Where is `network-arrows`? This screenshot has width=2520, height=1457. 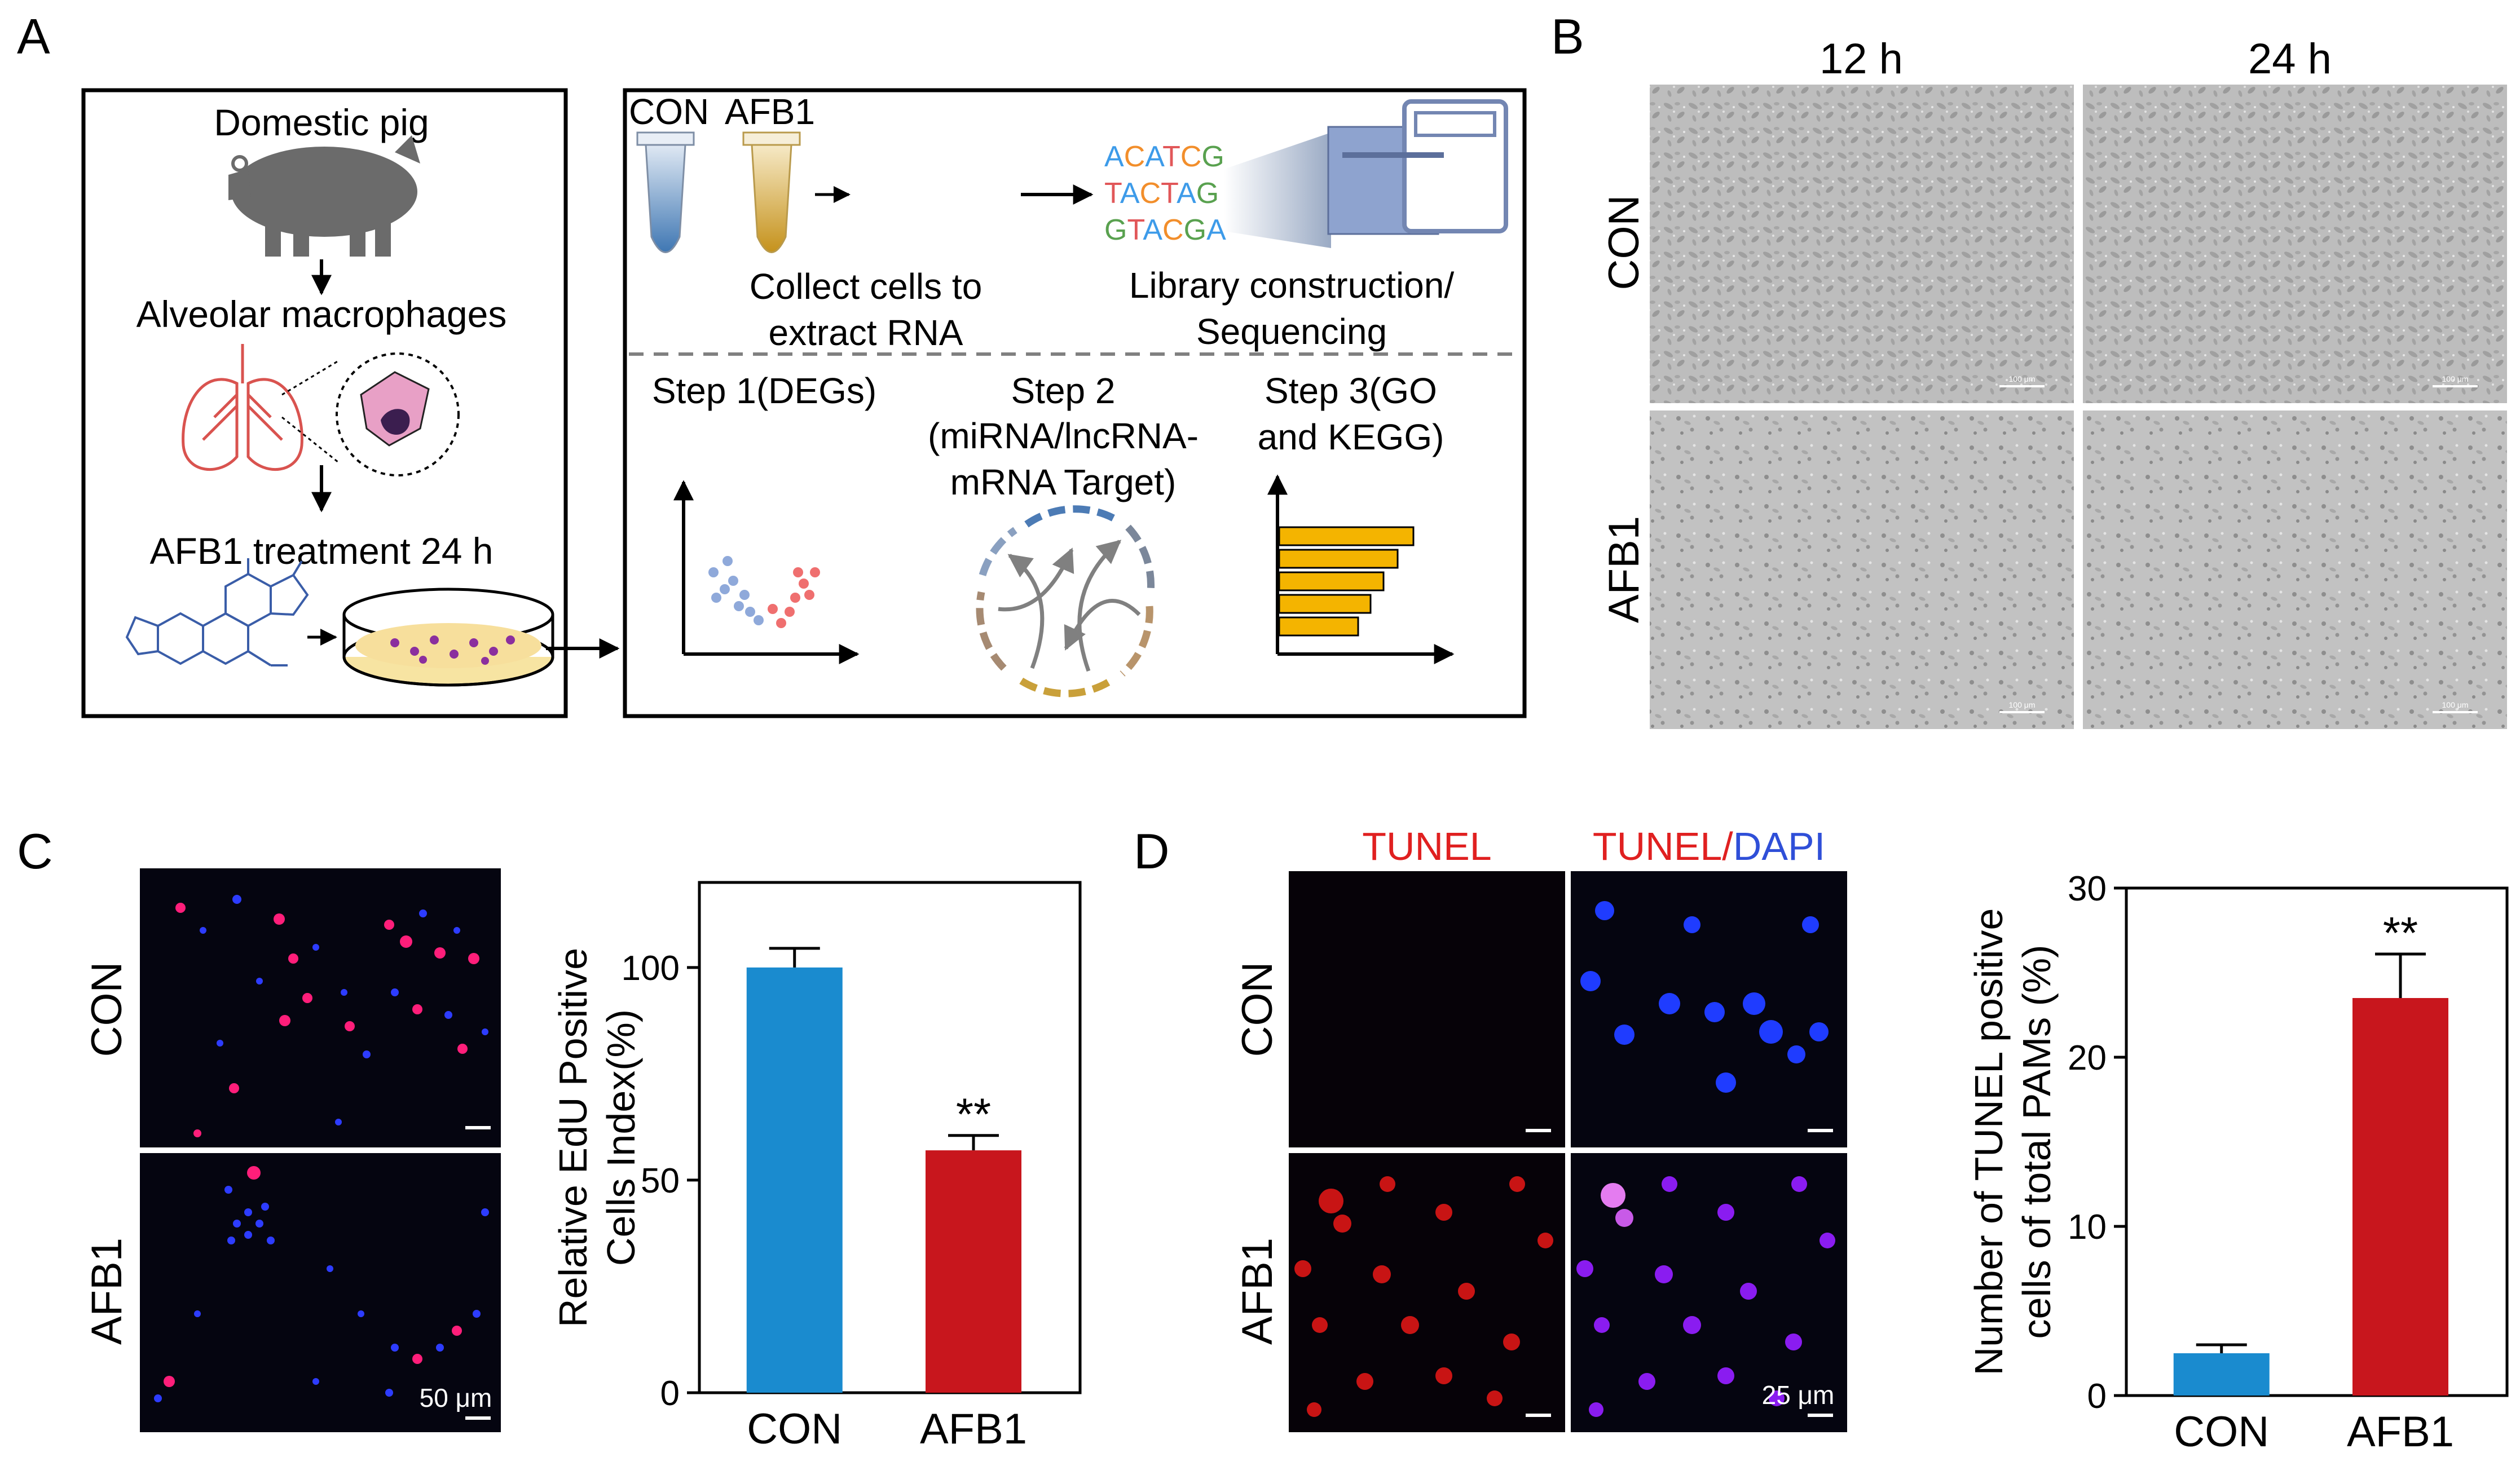 network-arrows is located at coordinates (1069, 606).